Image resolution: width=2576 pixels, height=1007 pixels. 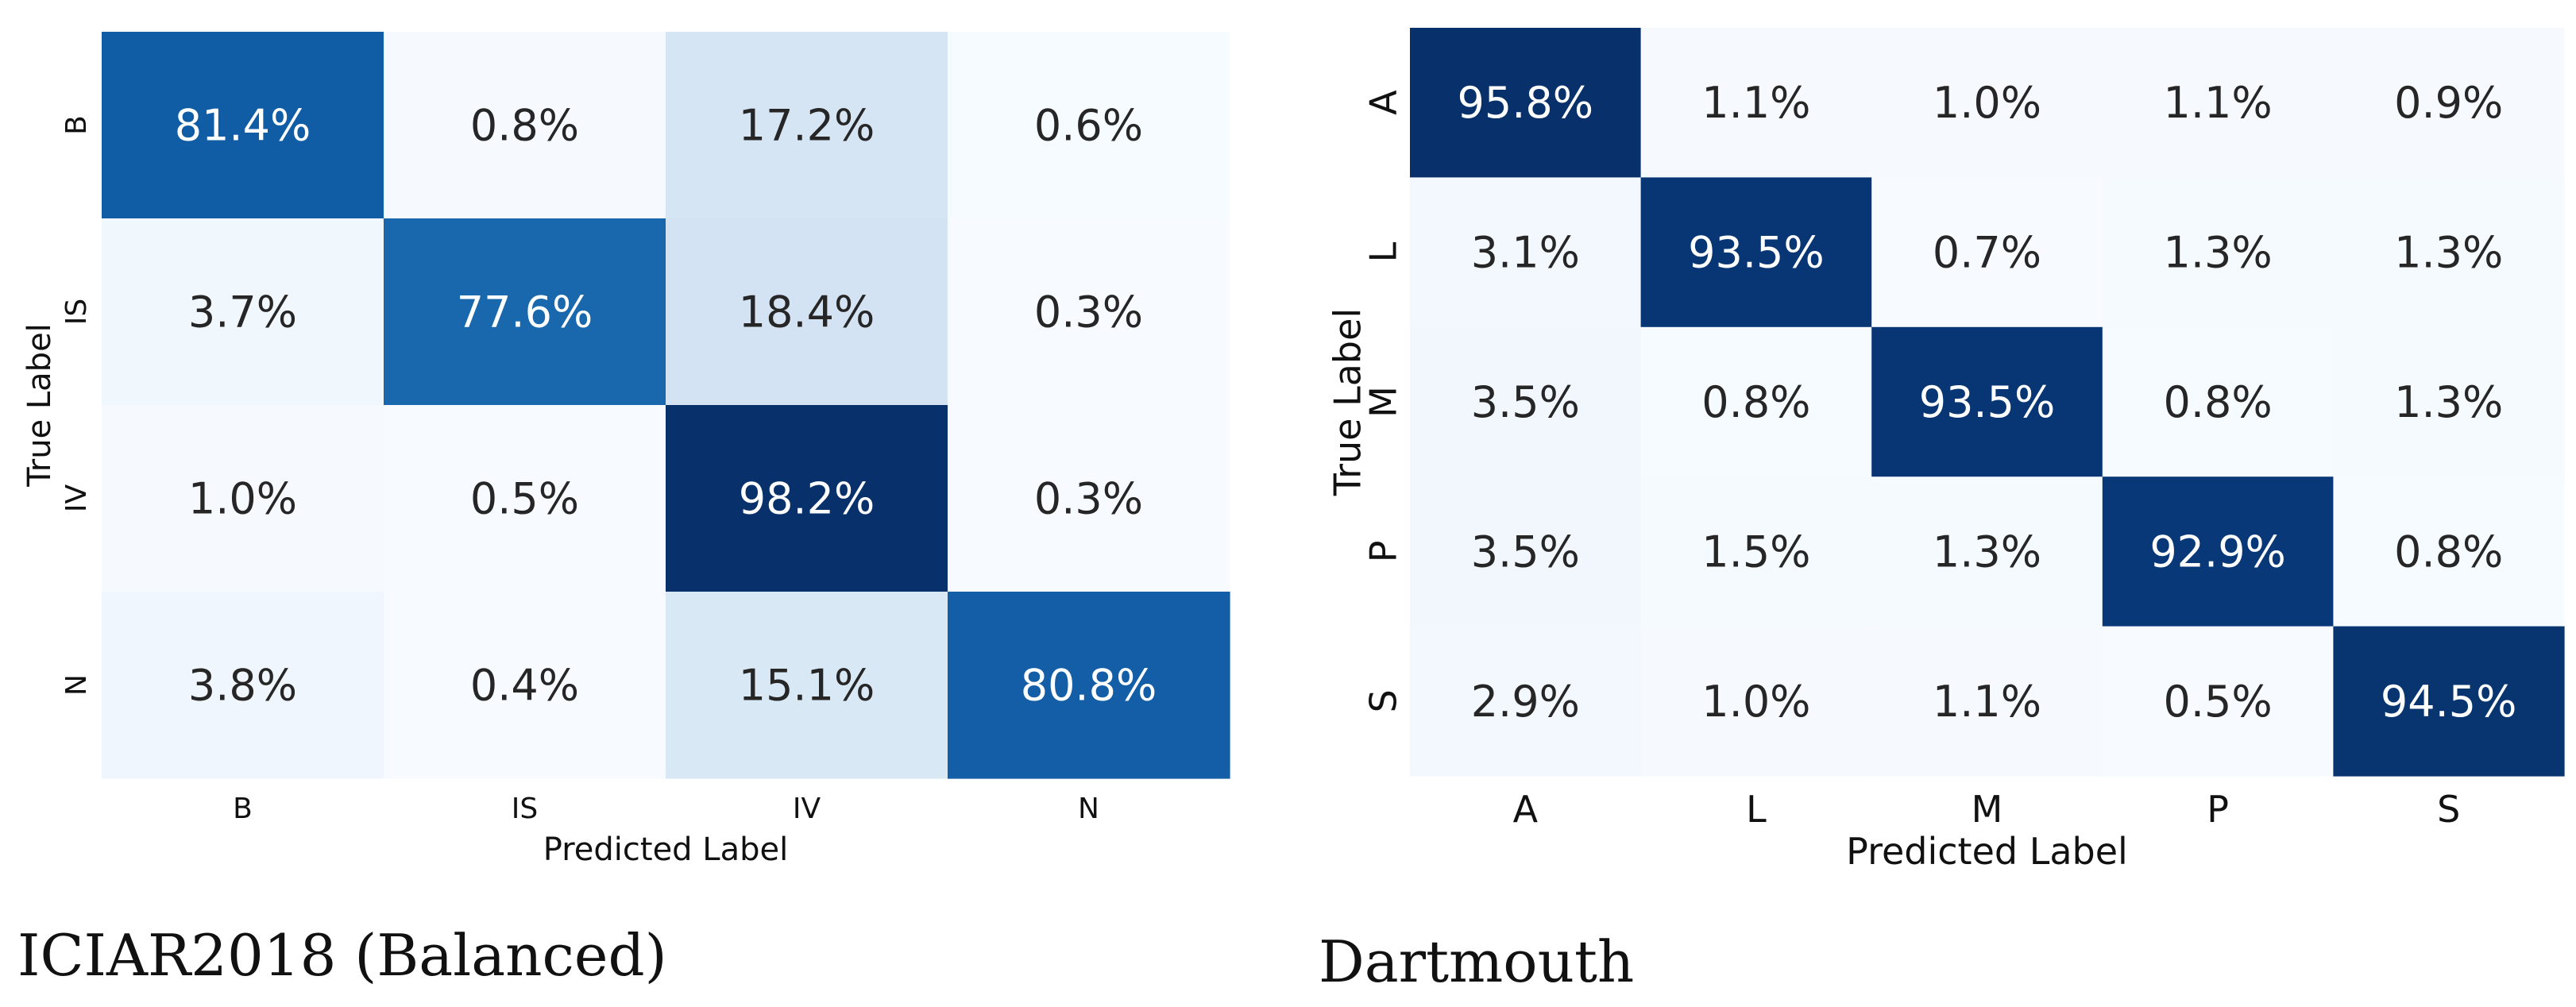 What do you see at coordinates (525, 809) in the screenshot?
I see `x-tick-label: IS` at bounding box center [525, 809].